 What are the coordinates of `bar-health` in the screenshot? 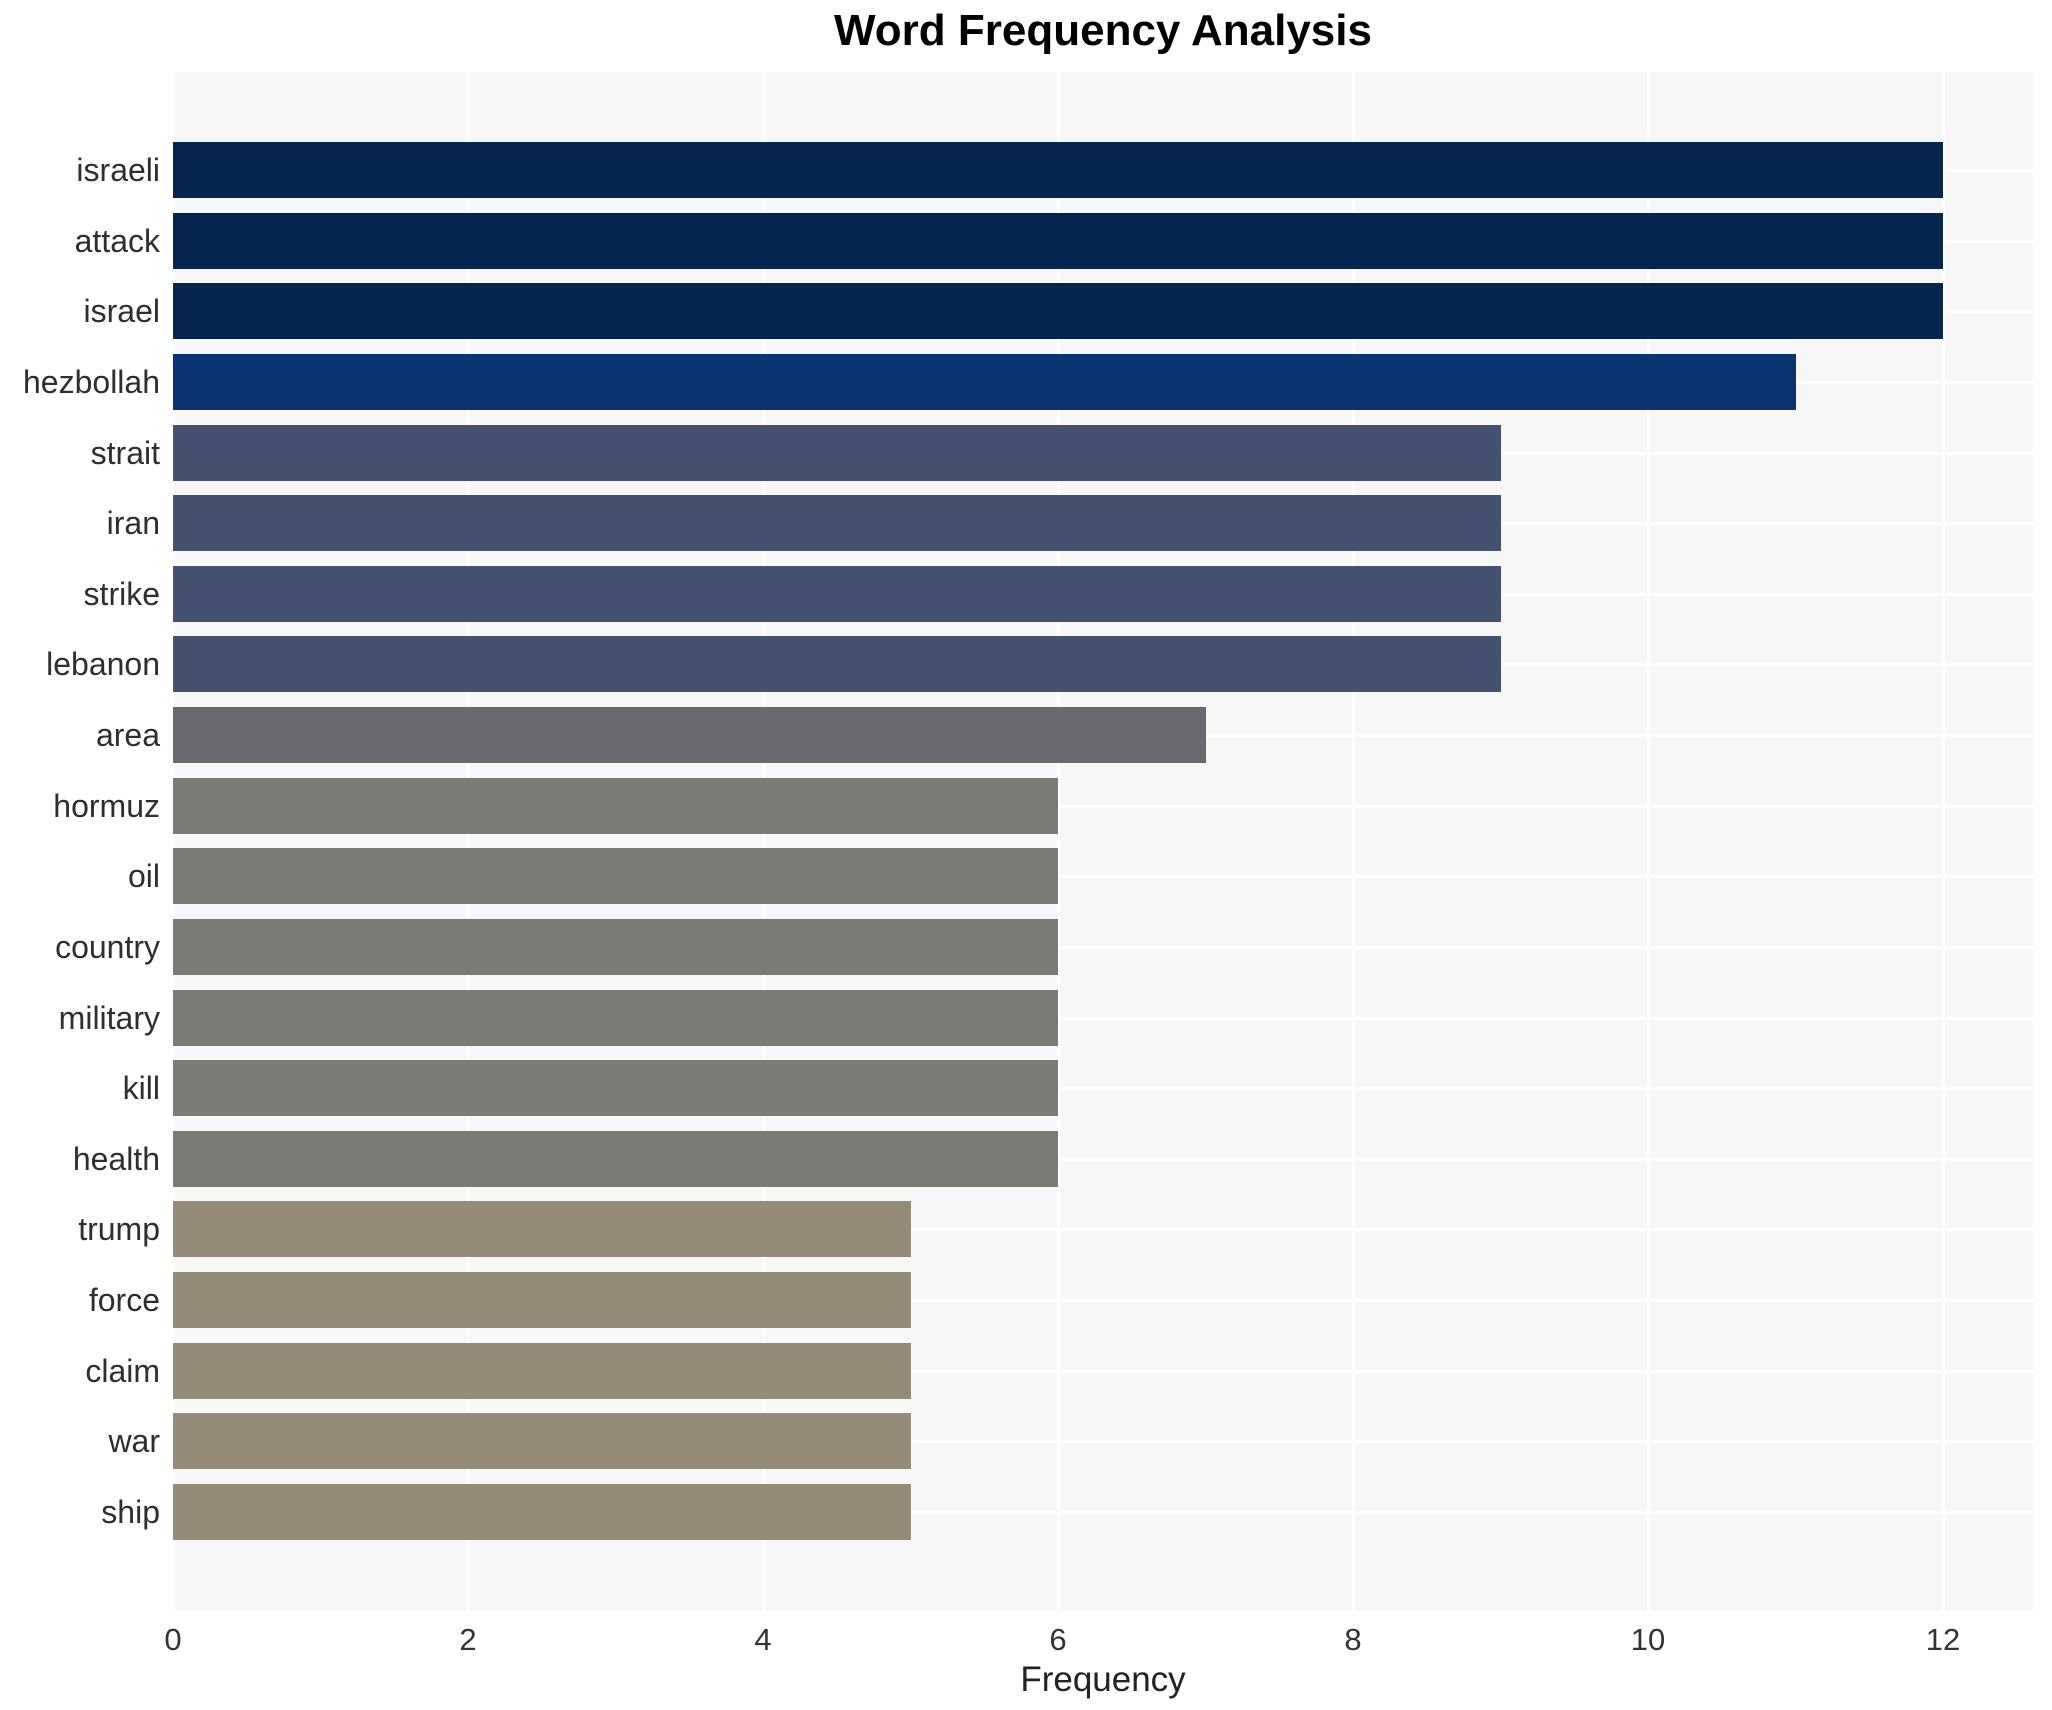 It's located at (615, 1158).